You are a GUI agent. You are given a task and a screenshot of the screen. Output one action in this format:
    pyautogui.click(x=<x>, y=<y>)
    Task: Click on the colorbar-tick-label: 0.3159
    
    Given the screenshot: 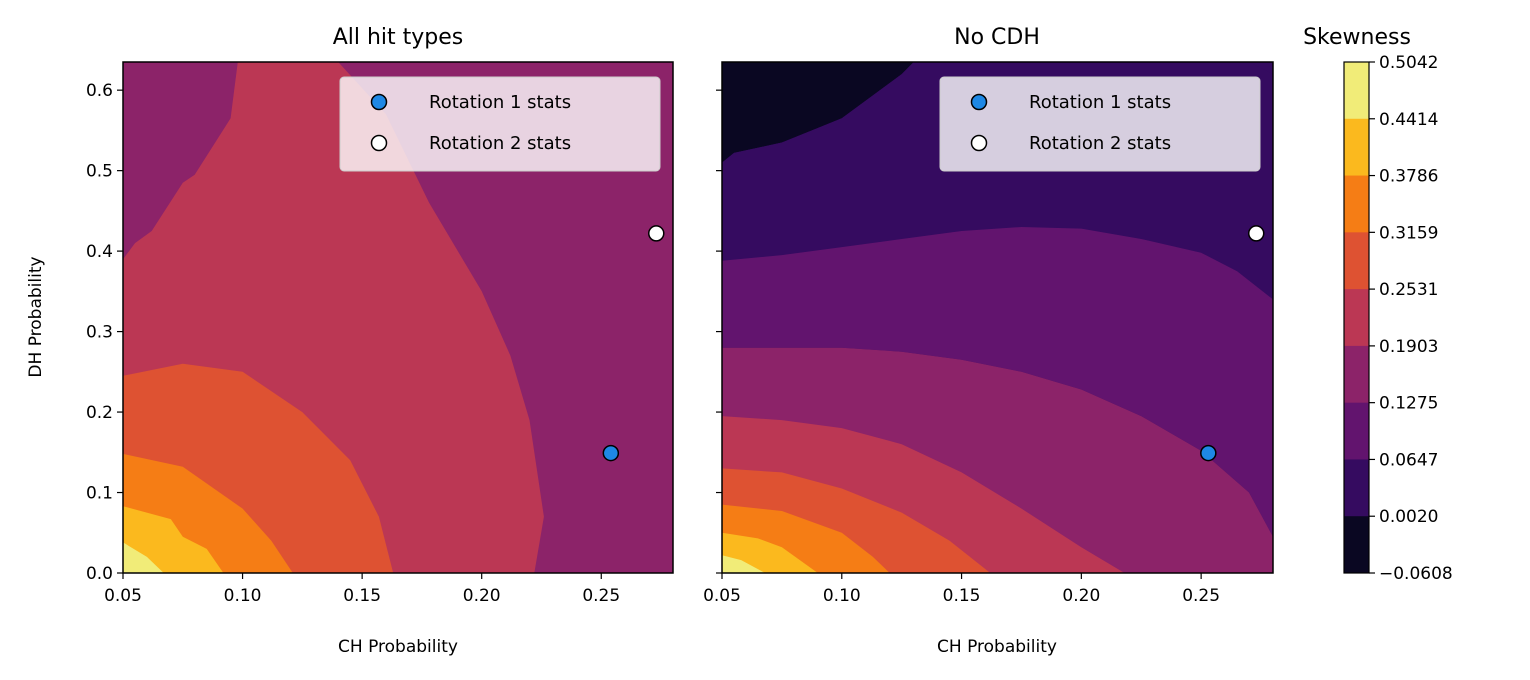 What is the action you would take?
    pyautogui.click(x=1408, y=233)
    